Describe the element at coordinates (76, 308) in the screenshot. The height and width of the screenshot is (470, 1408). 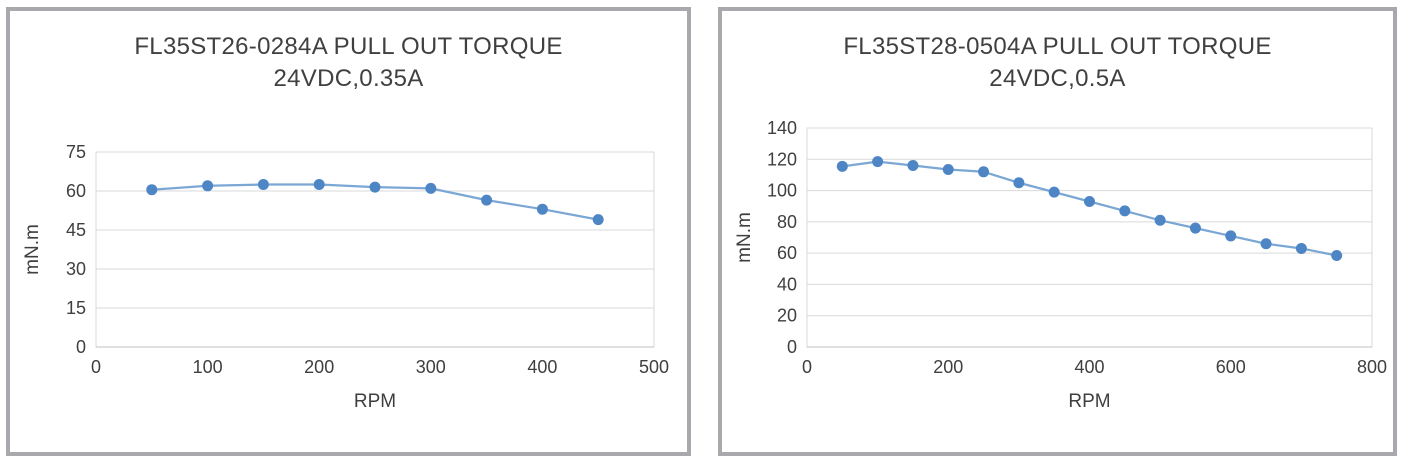
I see `y-tick-label: 15` at that location.